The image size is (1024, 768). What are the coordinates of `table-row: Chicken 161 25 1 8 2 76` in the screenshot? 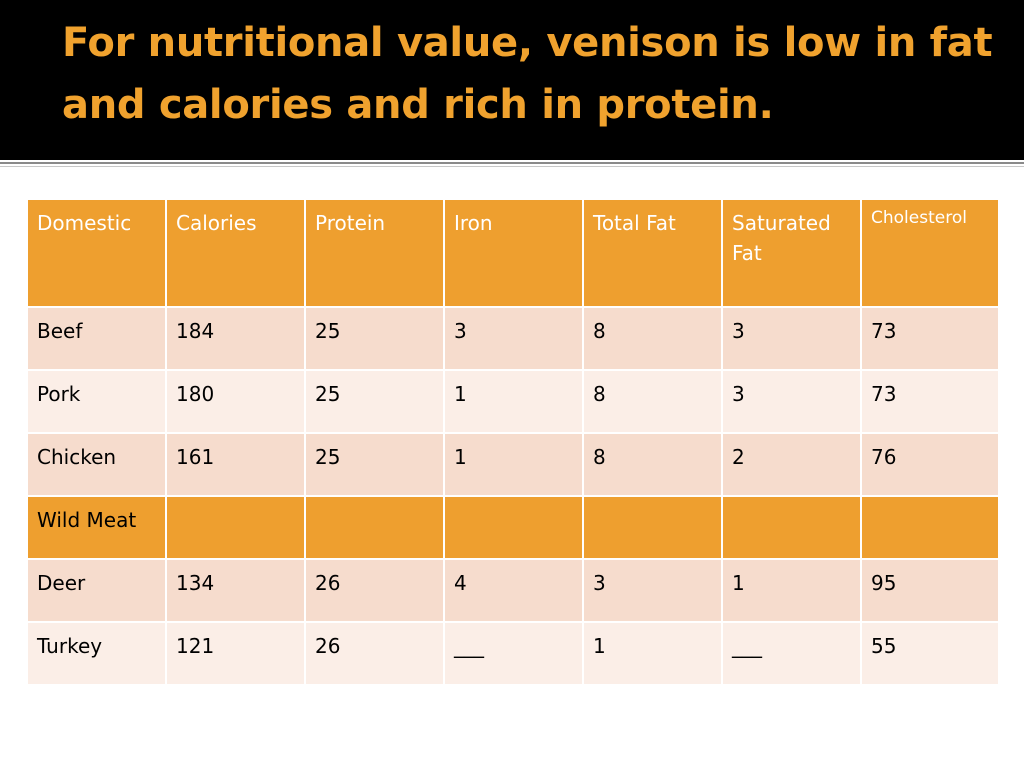 It's located at (513, 464).